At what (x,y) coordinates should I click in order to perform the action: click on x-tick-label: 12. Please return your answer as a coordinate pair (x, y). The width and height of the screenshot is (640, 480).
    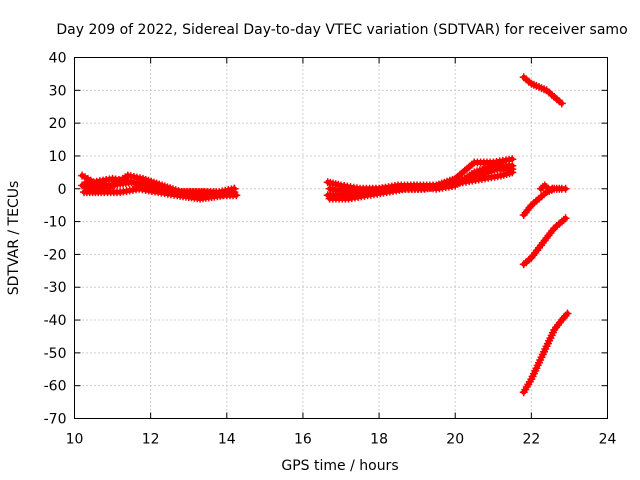
    Looking at the image, I should click on (151, 440).